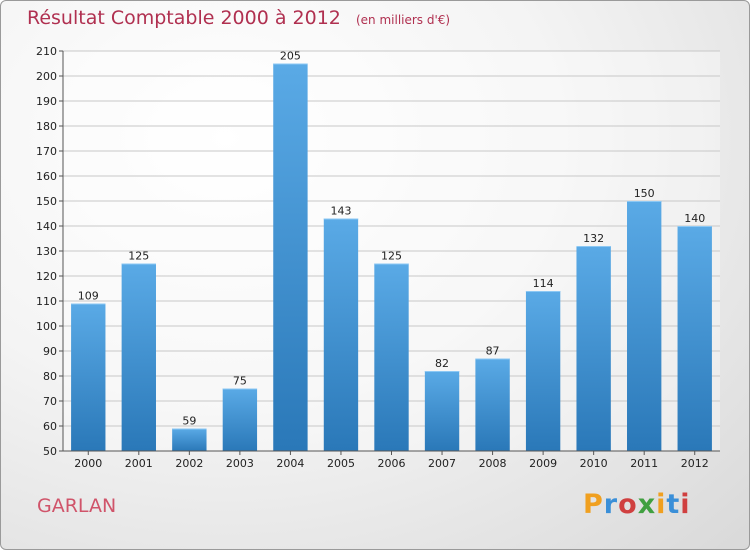 The image size is (750, 550). Describe the element at coordinates (50, 351) in the screenshot. I see `y-tick-label: 90` at that location.